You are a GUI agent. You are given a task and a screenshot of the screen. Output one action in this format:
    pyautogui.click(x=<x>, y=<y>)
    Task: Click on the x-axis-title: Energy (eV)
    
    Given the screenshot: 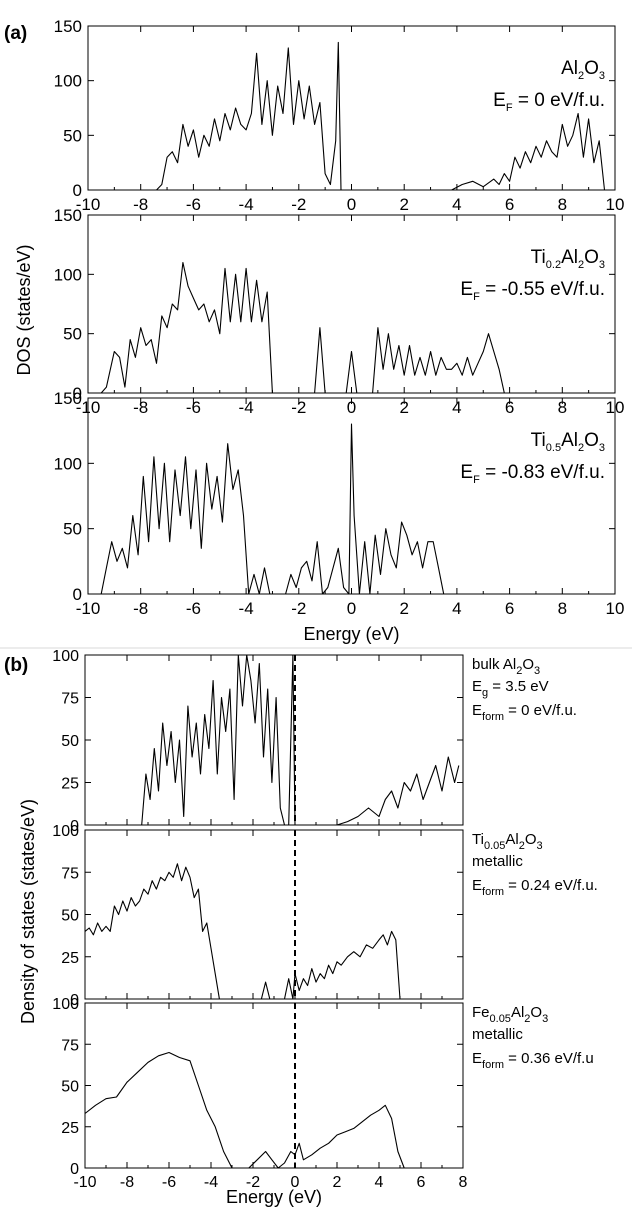 What is the action you would take?
    pyautogui.click(x=274, y=1197)
    